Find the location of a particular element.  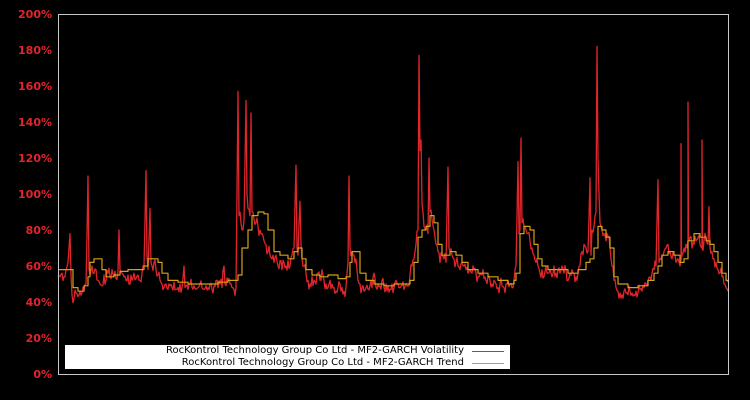

y-tick-label: 100% is located at coordinates (35, 194).